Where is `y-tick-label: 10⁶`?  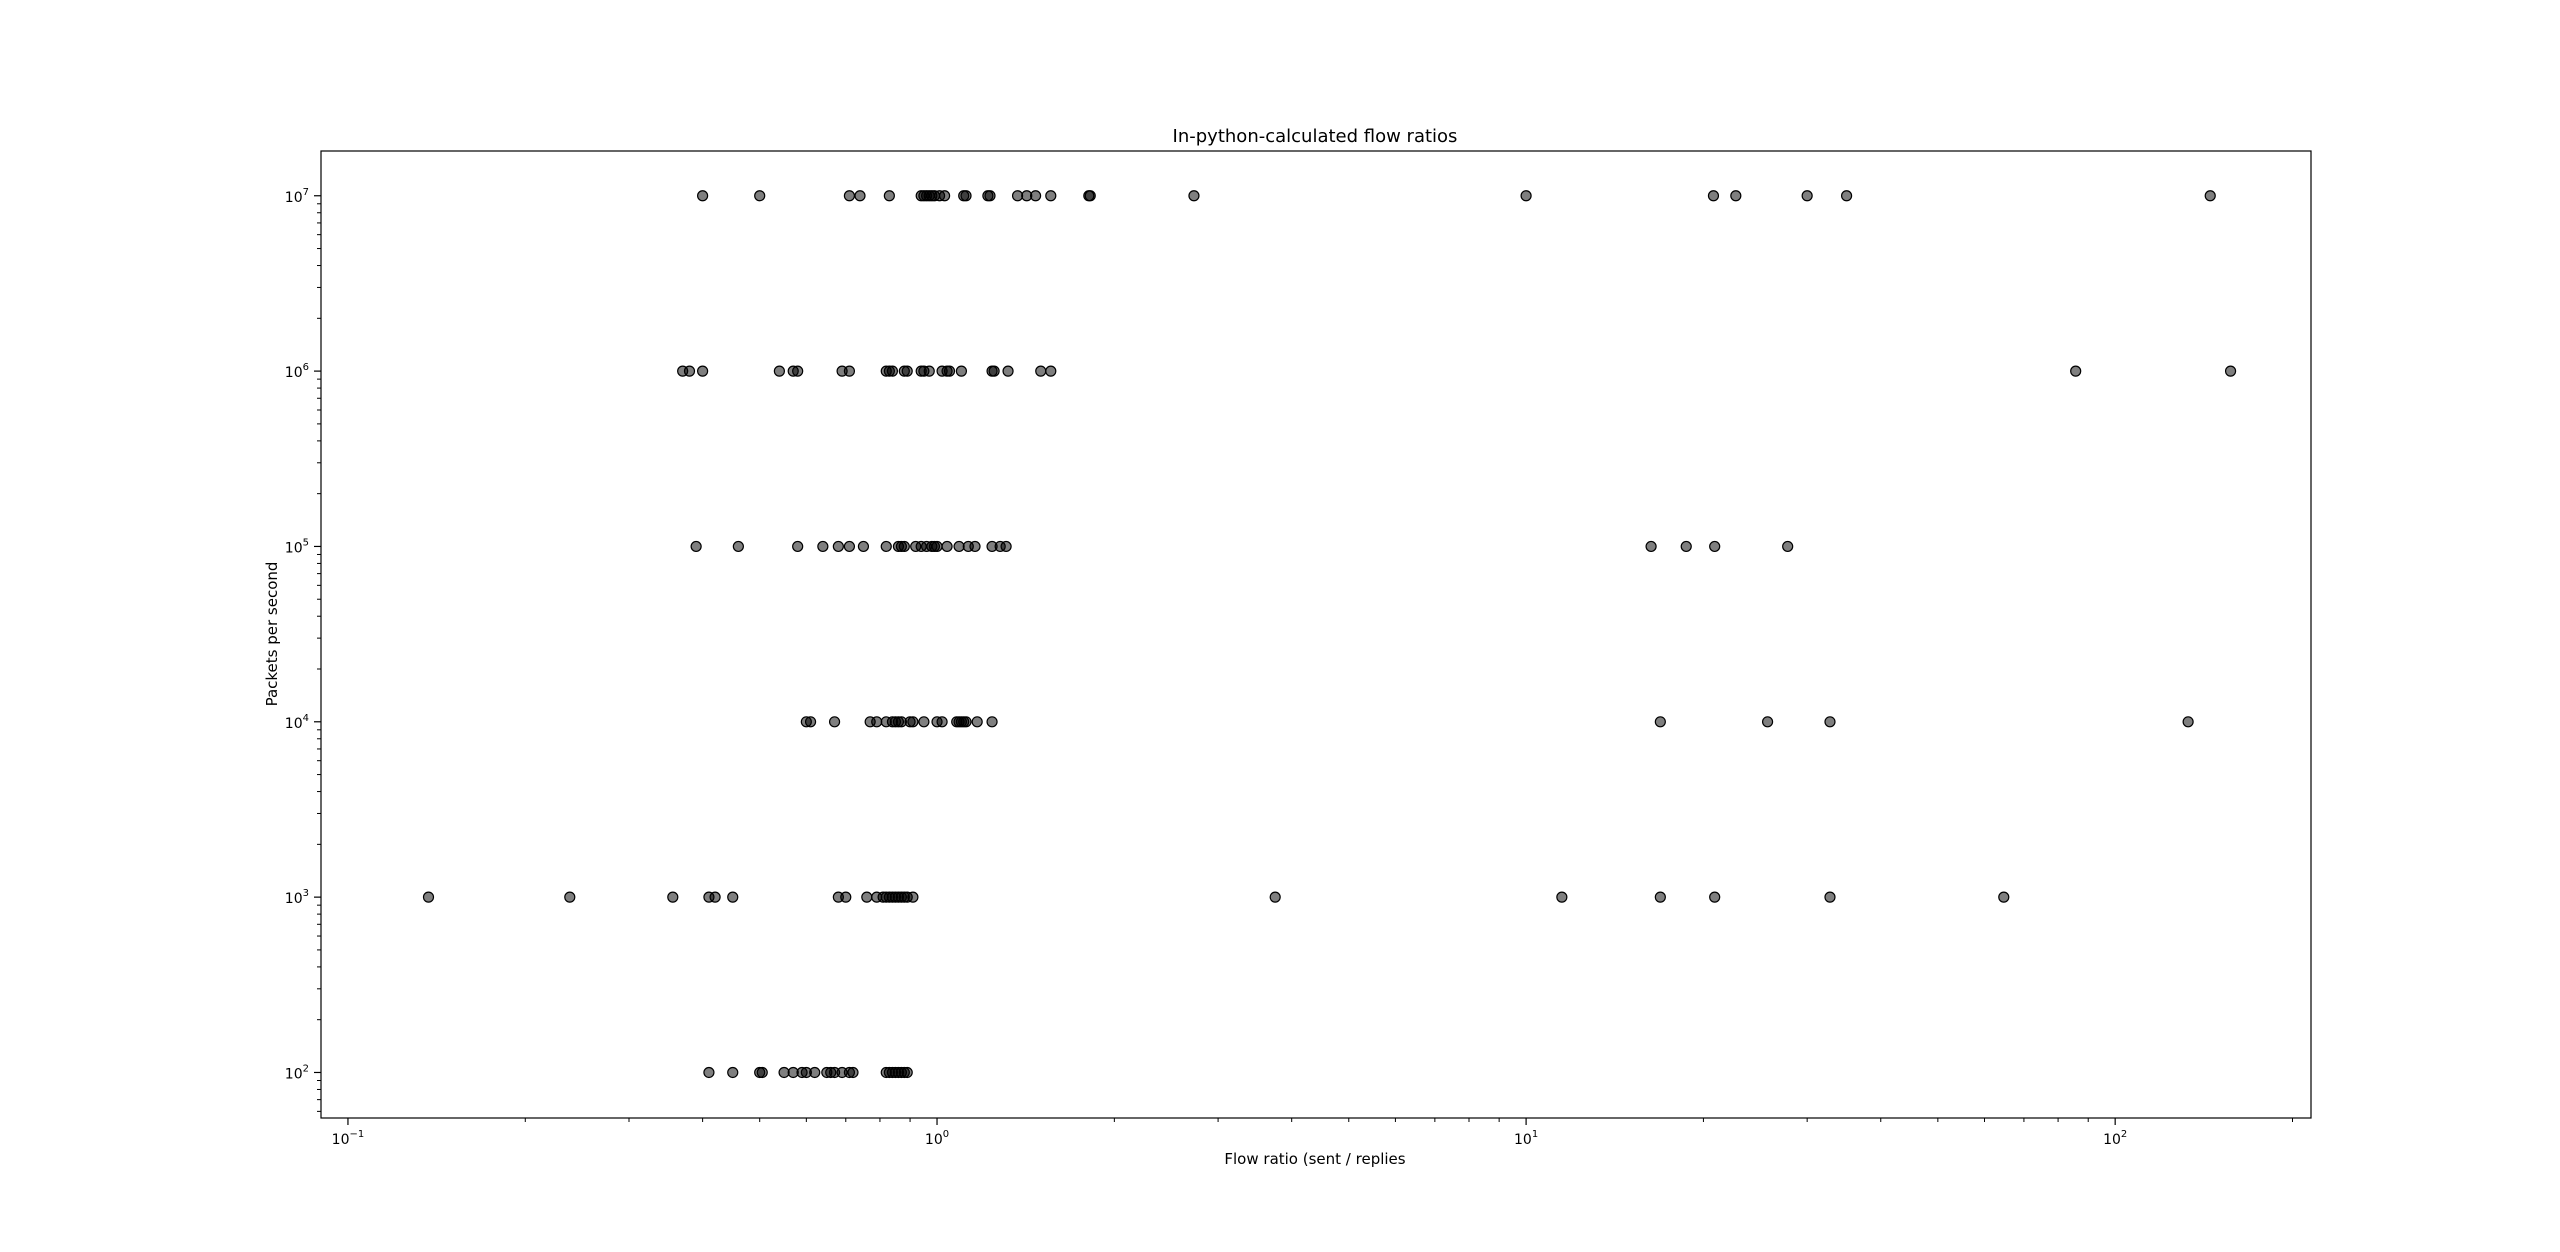
y-tick-label: 10⁶ is located at coordinates (297, 371).